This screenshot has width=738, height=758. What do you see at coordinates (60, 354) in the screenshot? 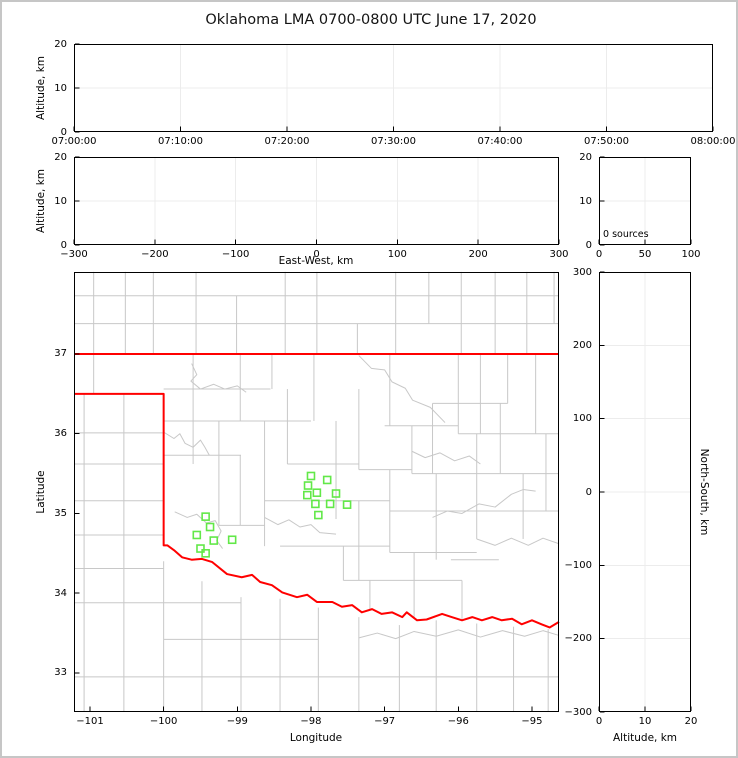
I see `tick-label: 37` at bounding box center [60, 354].